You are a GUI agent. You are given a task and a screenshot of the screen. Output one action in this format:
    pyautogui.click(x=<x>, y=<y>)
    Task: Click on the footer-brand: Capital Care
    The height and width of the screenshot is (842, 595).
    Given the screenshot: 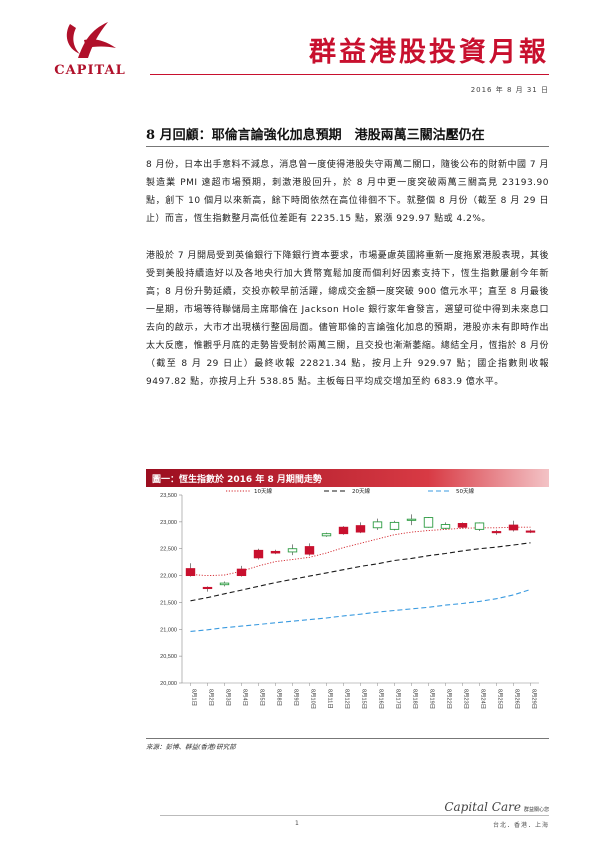 What is the action you would take?
    pyautogui.click(x=482, y=807)
    